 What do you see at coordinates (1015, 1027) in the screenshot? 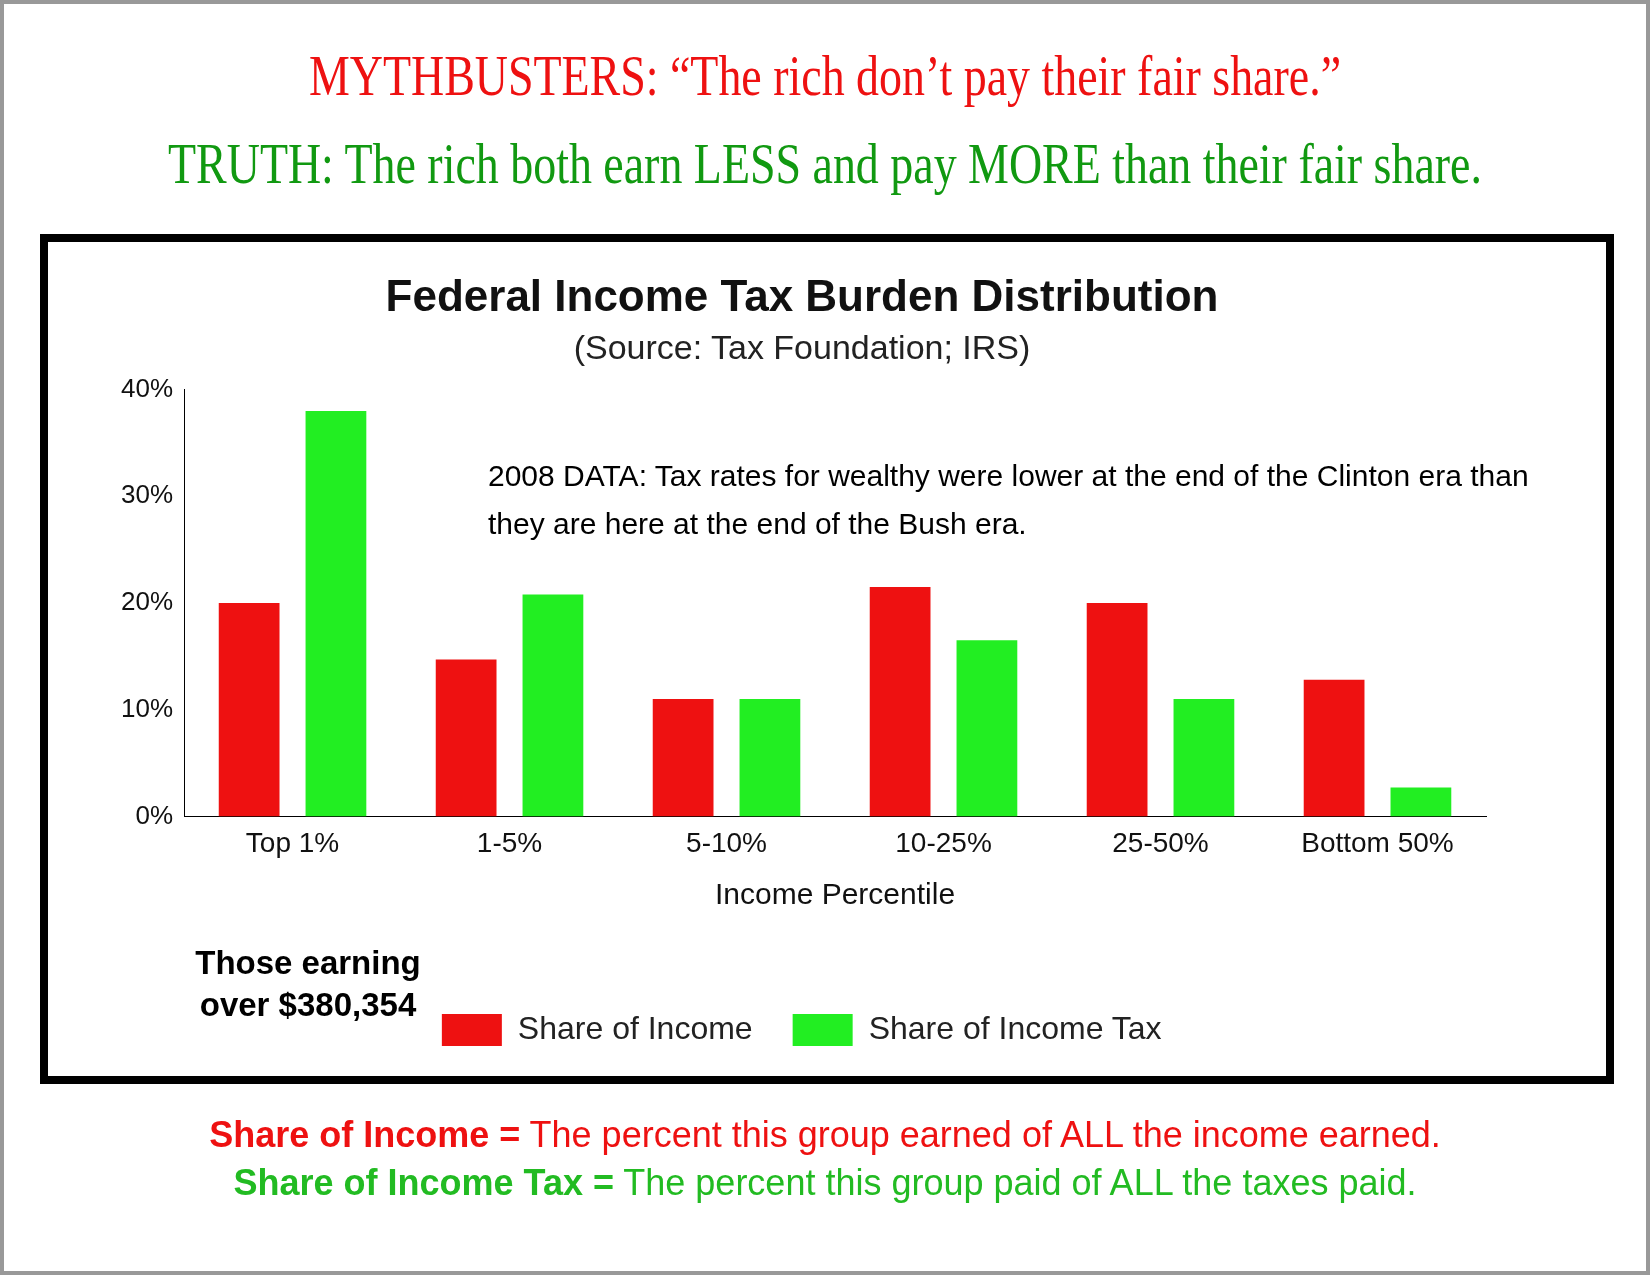
I see `legend-label: Share of Income Tax` at bounding box center [1015, 1027].